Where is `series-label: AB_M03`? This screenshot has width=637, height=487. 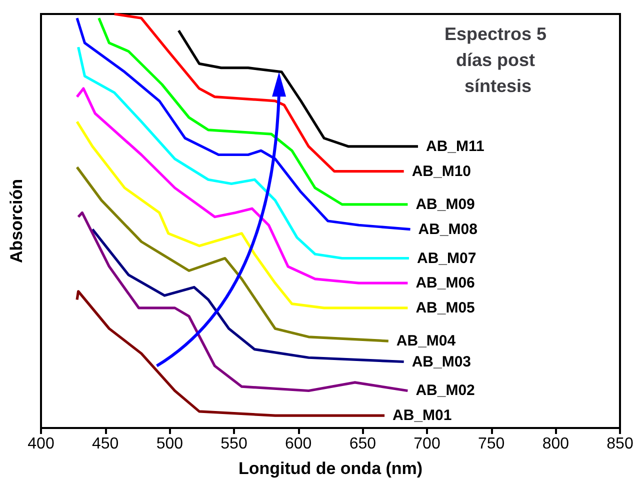
series-label: AB_M03 is located at coordinates (442, 361).